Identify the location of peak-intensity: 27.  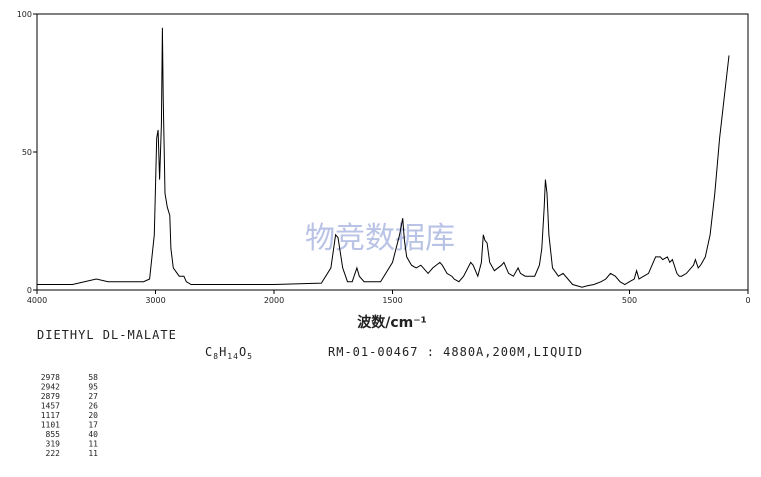
(93, 396).